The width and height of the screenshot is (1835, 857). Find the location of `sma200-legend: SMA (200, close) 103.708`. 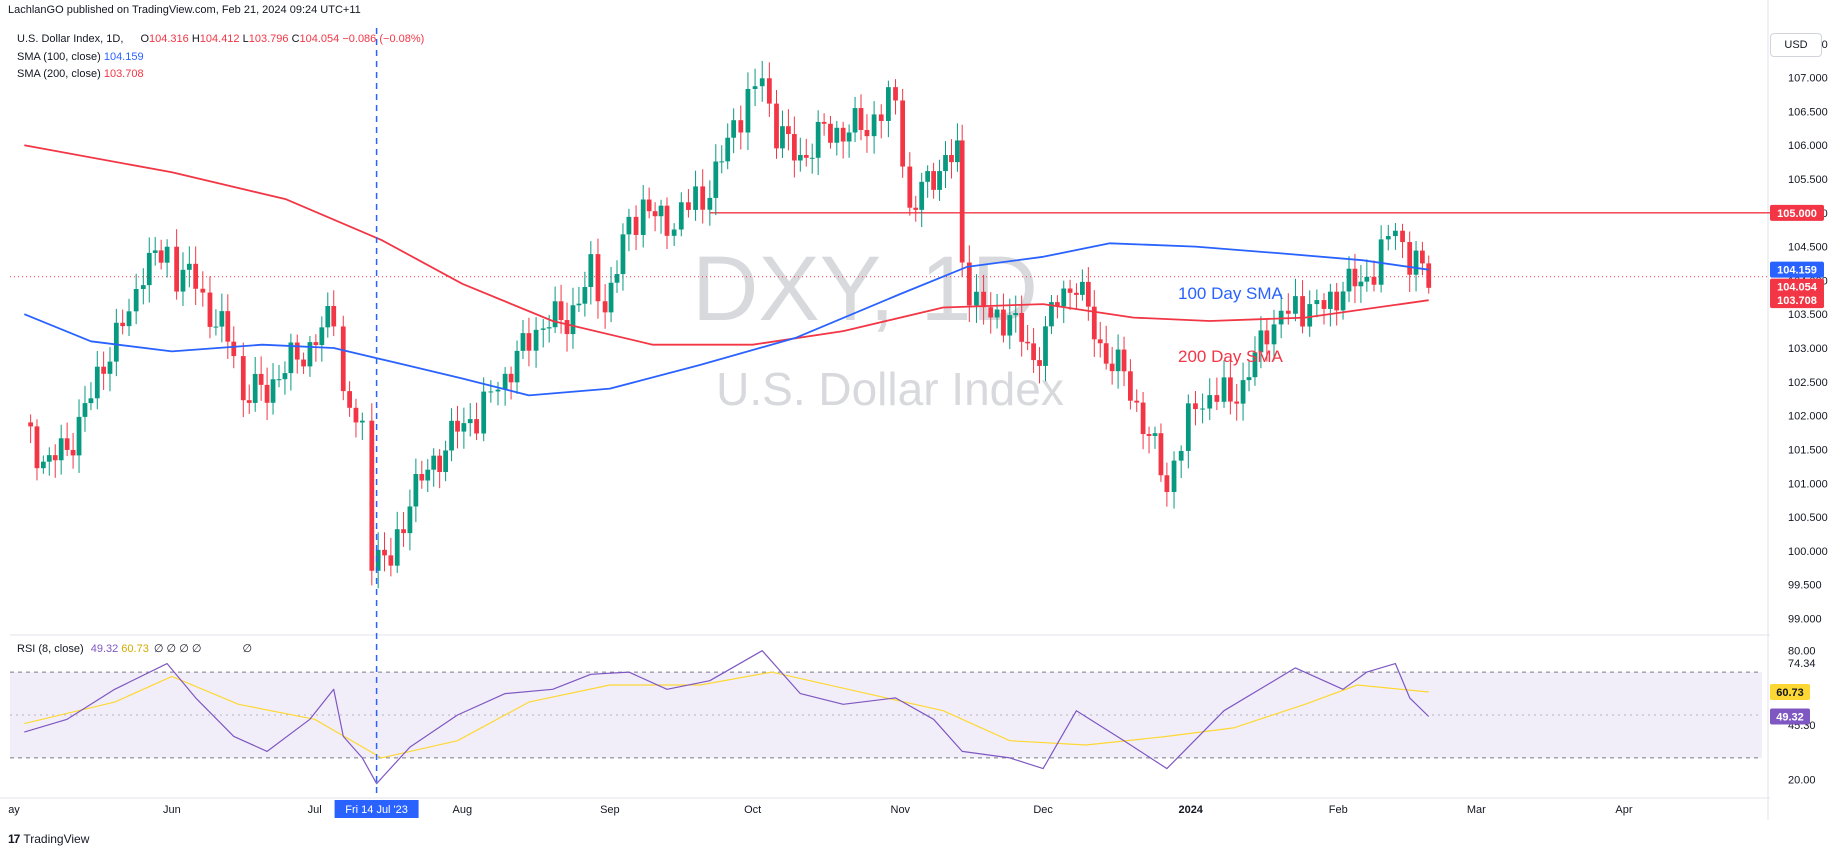

sma200-legend: SMA (200, close) 103.708 is located at coordinates (80, 74).